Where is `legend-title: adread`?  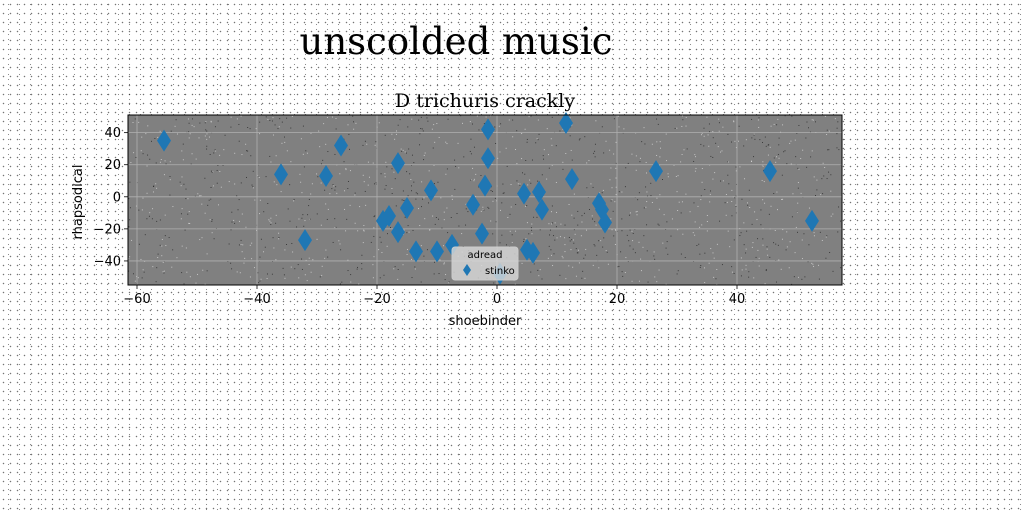
legend-title: adread is located at coordinates (485, 255).